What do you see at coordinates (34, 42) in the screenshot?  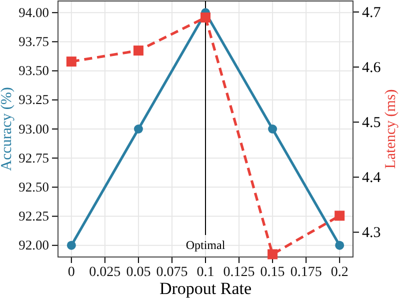 I see `y-tick-label: 93.75` at bounding box center [34, 42].